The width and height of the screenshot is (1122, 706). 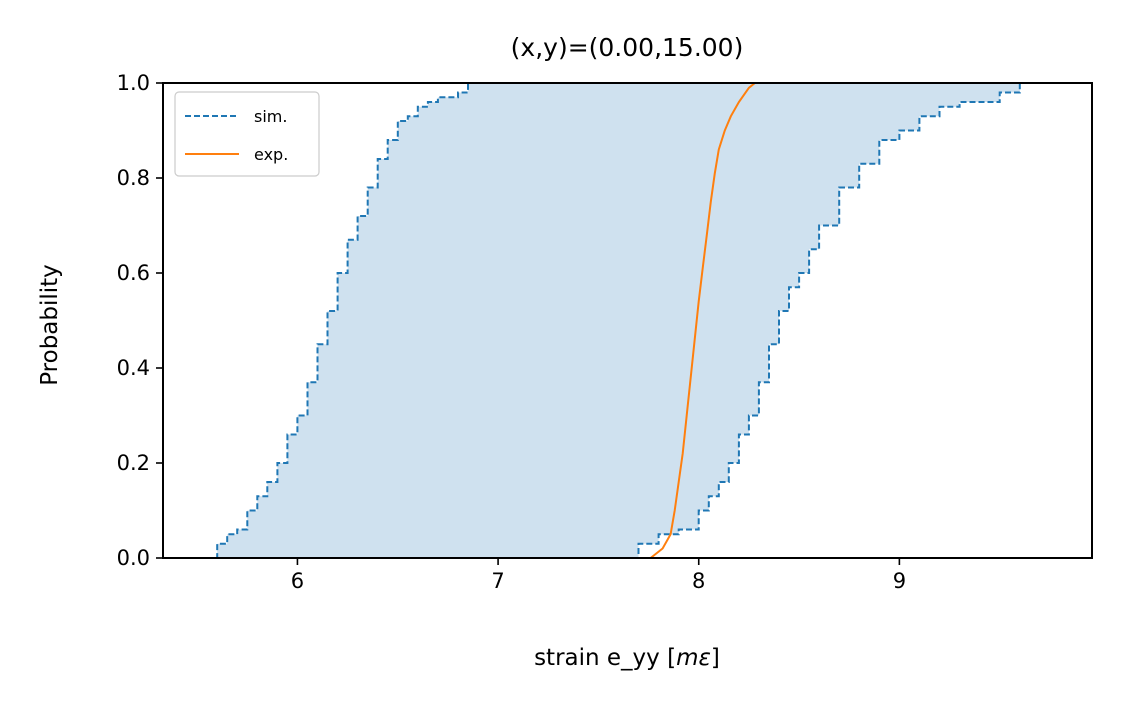 What do you see at coordinates (605, 658) in the screenshot?
I see `x-axis-label-text: strain e_yy [` at bounding box center [605, 658].